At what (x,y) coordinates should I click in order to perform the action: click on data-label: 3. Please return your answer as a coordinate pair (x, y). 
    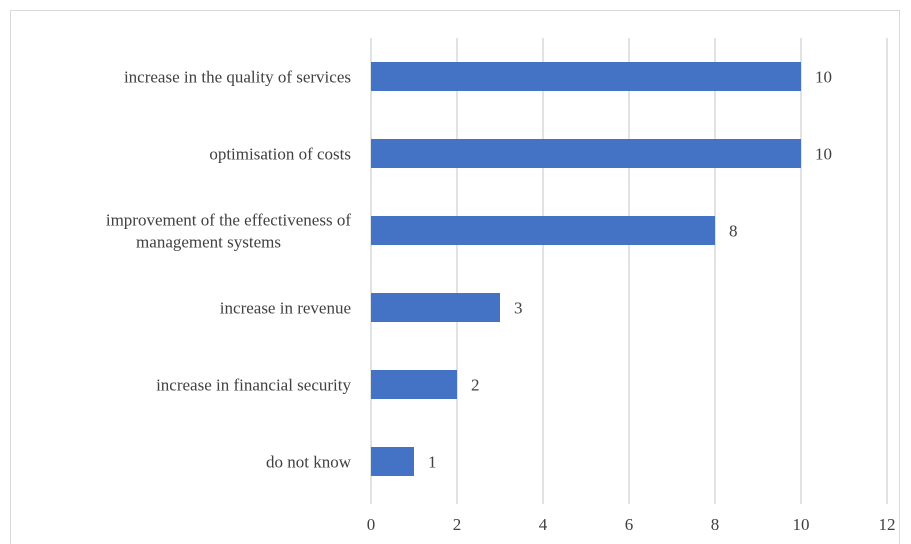
    Looking at the image, I should click on (518, 308).